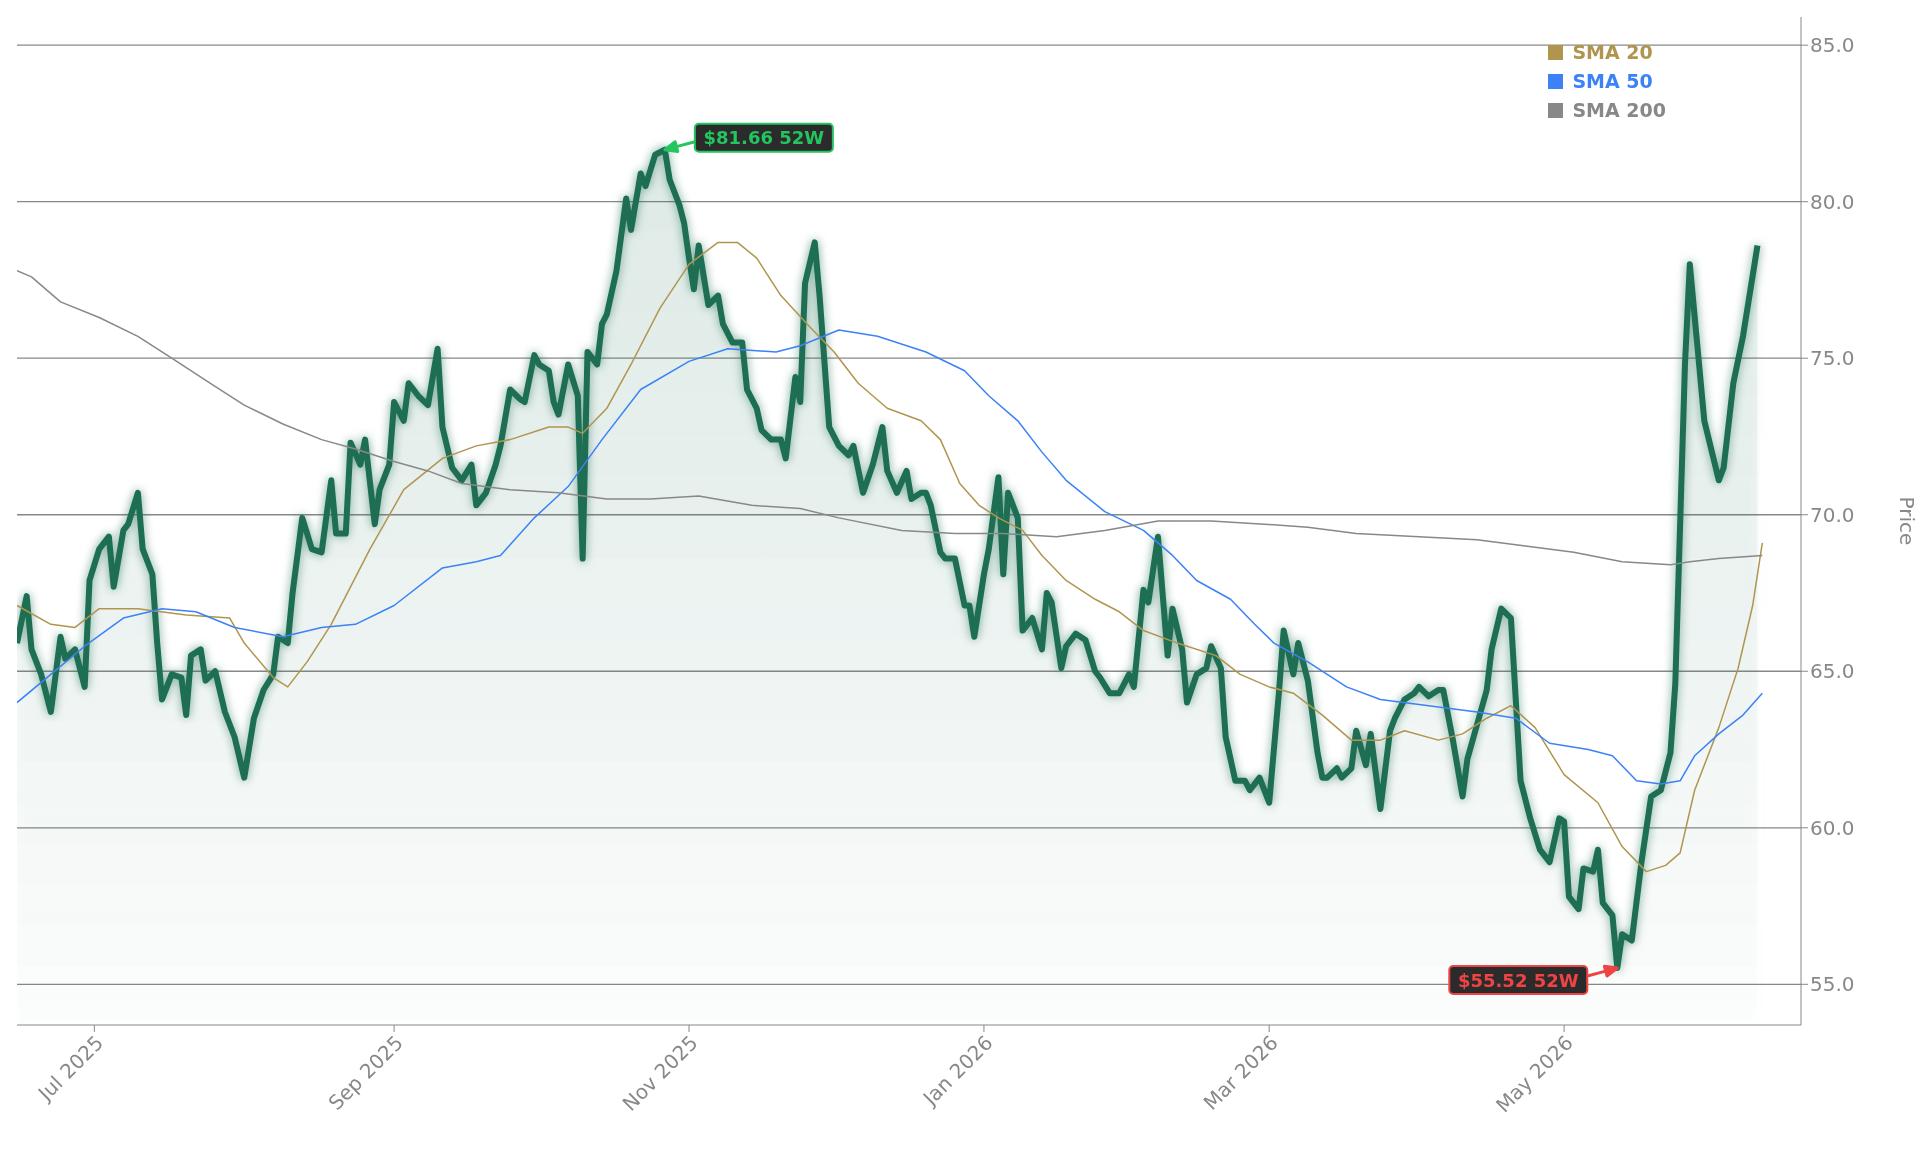 The image size is (1929, 1153). I want to click on y-tick-label: 75.0, so click(1832, 358).